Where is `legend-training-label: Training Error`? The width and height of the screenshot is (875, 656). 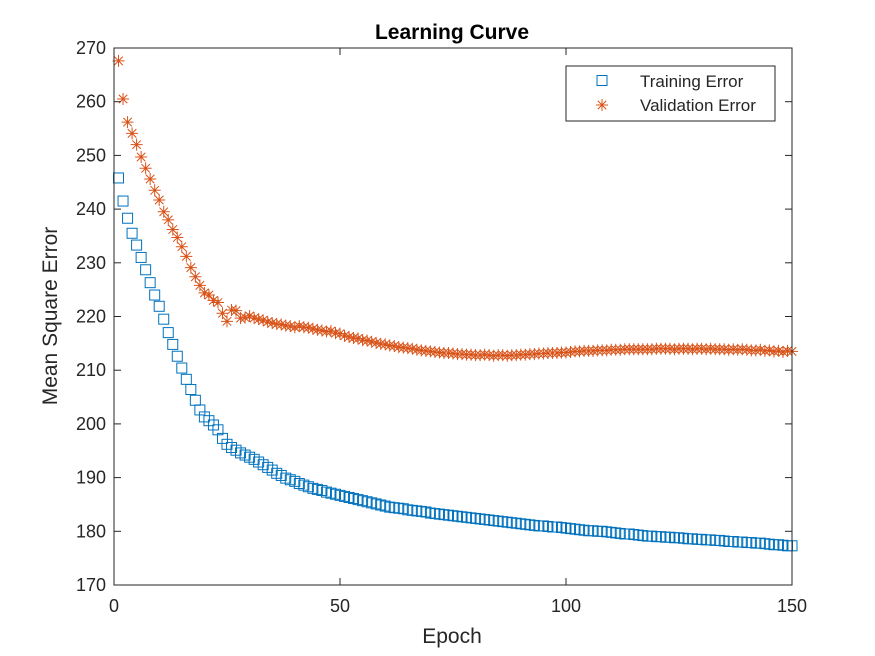 legend-training-label: Training Error is located at coordinates (692, 81).